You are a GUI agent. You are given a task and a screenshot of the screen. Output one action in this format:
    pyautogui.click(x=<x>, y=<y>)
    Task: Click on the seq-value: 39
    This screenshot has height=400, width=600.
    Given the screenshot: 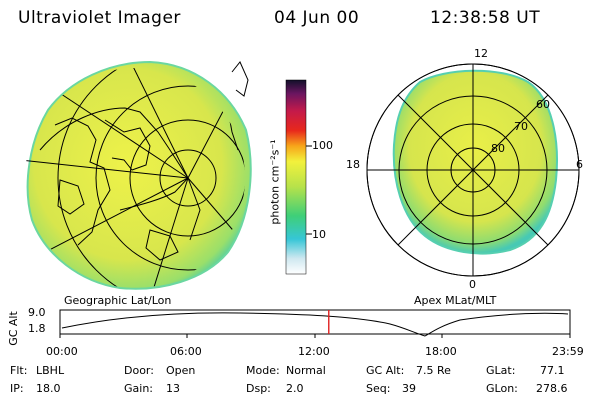 What is the action you would take?
    pyautogui.click(x=409, y=388)
    